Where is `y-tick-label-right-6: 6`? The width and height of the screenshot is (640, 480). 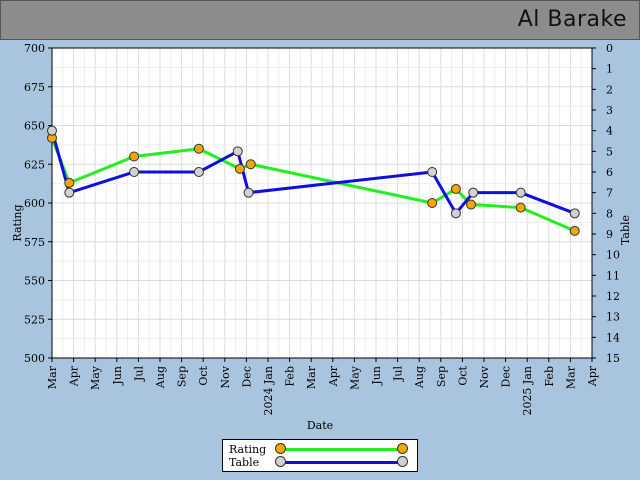
y-tick-label-right-6: 6 is located at coordinates (609, 172).